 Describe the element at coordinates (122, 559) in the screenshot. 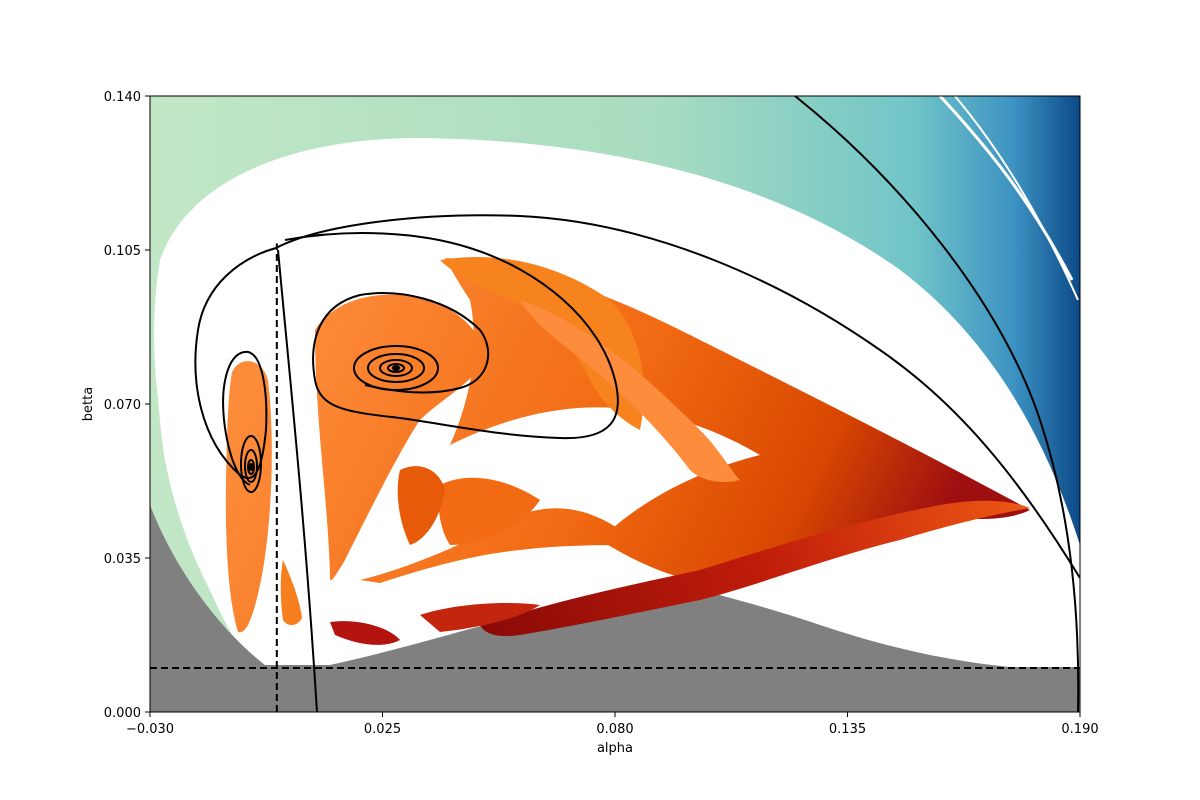

I see `y-tick-label: 0.035` at that location.